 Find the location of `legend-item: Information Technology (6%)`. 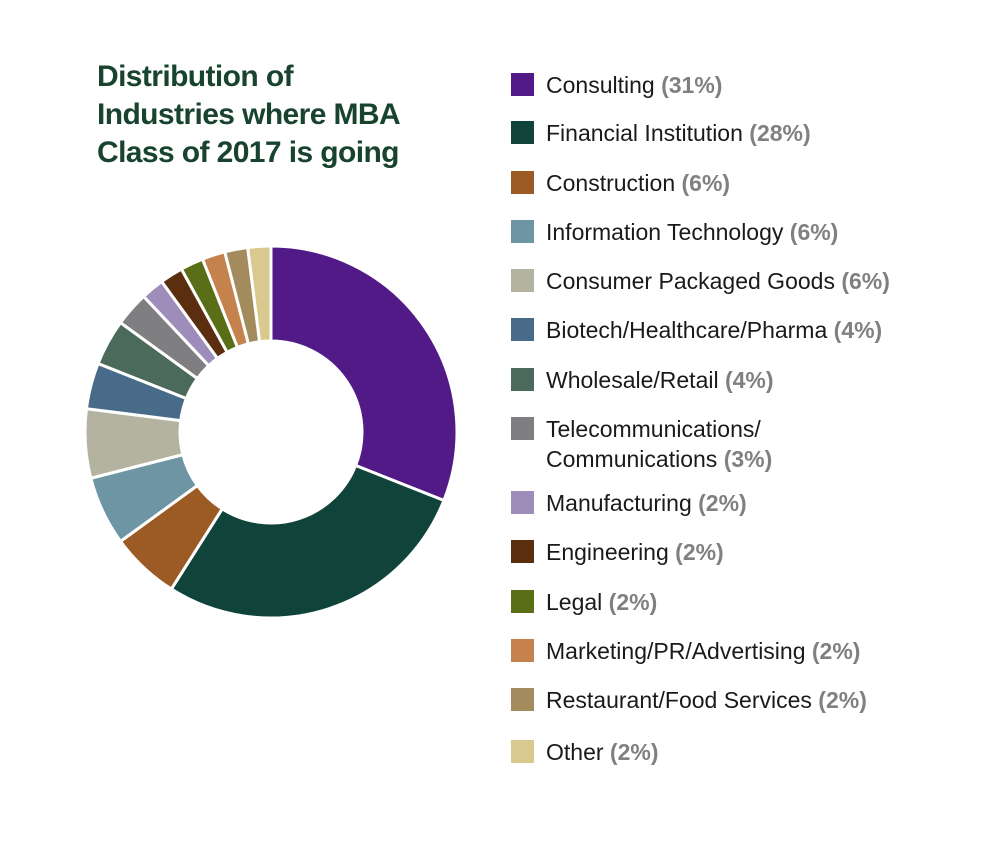

legend-item: Information Technology (6%) is located at coordinates (738, 232).